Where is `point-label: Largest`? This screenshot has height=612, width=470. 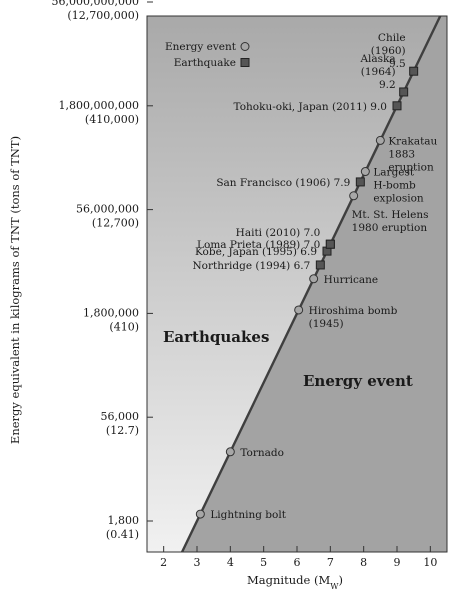
point-label: Largest is located at coordinates (394, 173).